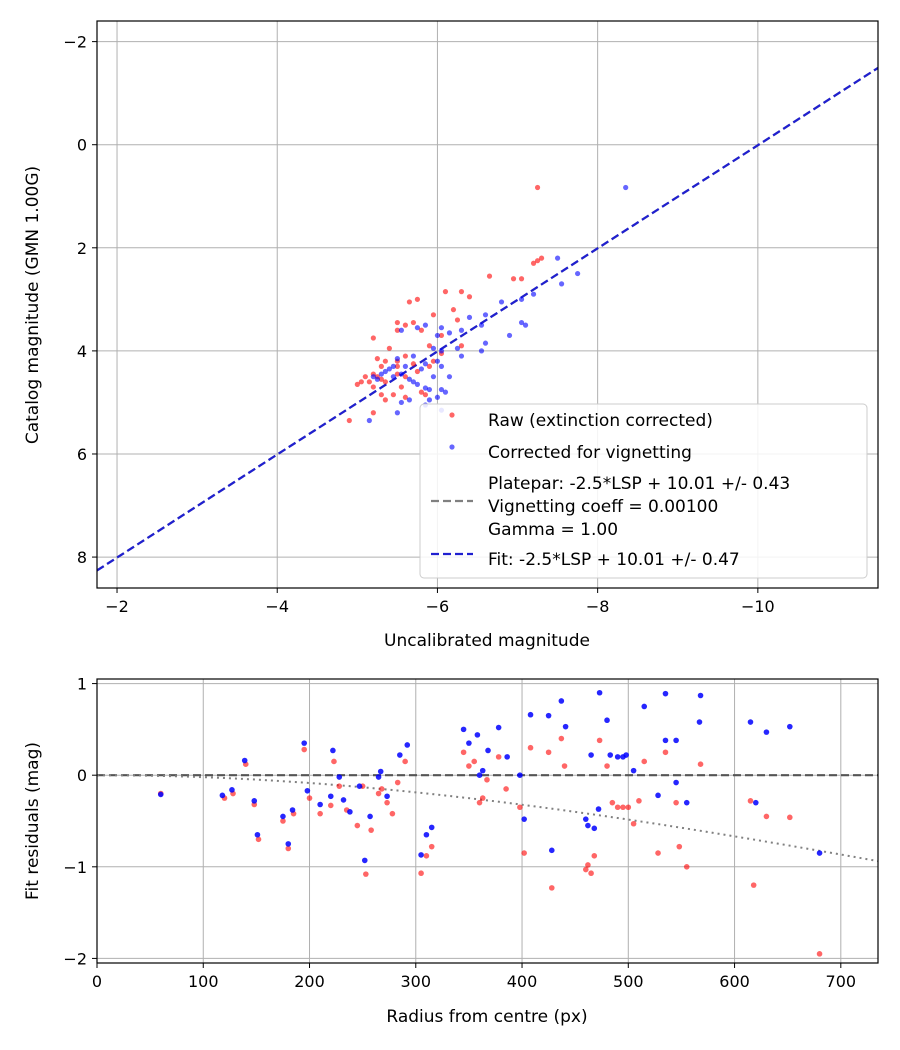 This screenshot has width=900, height=1050. Describe the element at coordinates (75, 867) in the screenshot. I see `bottom-y-tick-label: −1` at that location.